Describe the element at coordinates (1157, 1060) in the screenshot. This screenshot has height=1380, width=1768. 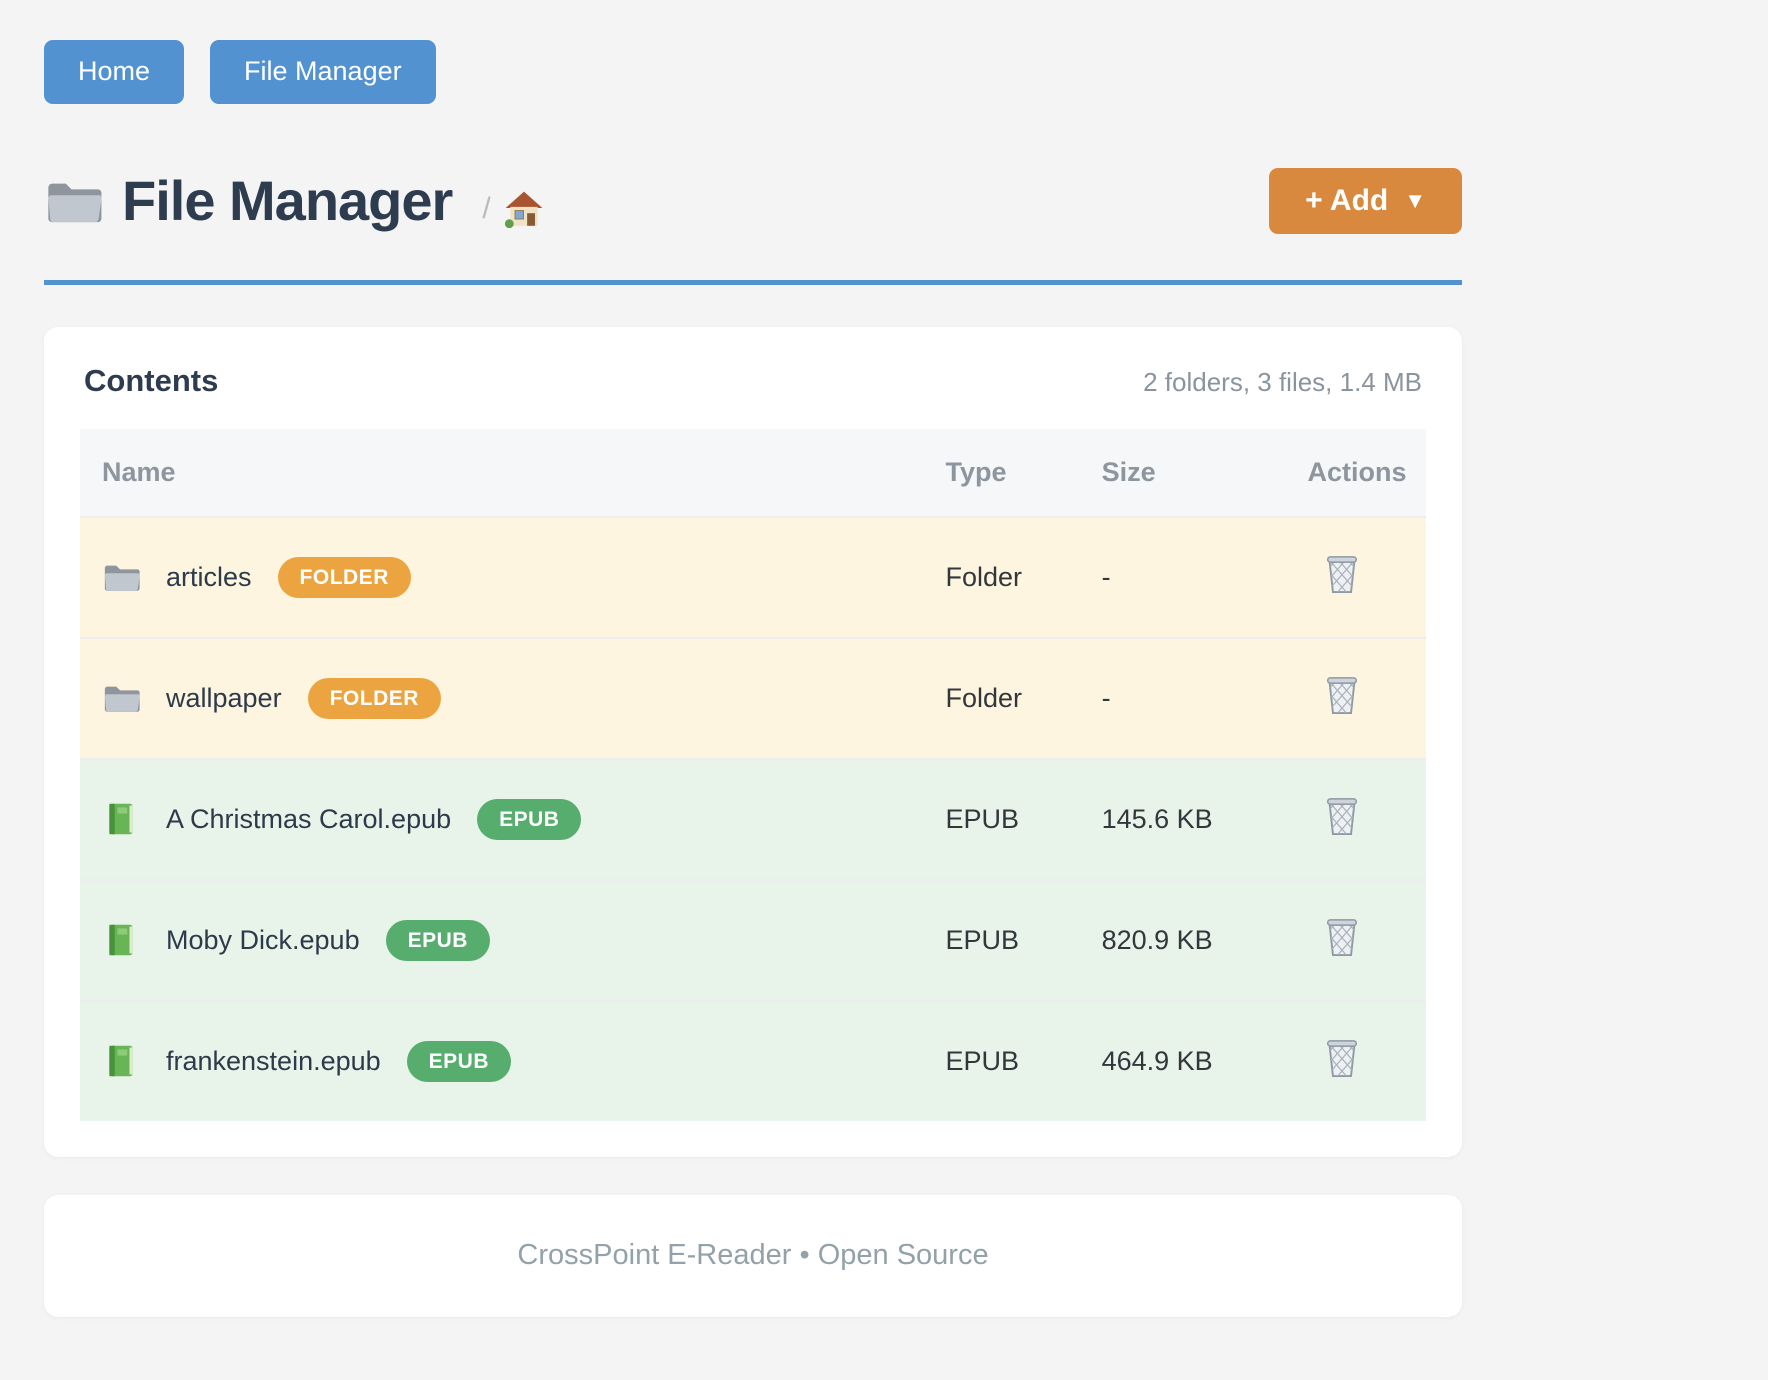
I see `file-size: 464.9 KB` at that location.